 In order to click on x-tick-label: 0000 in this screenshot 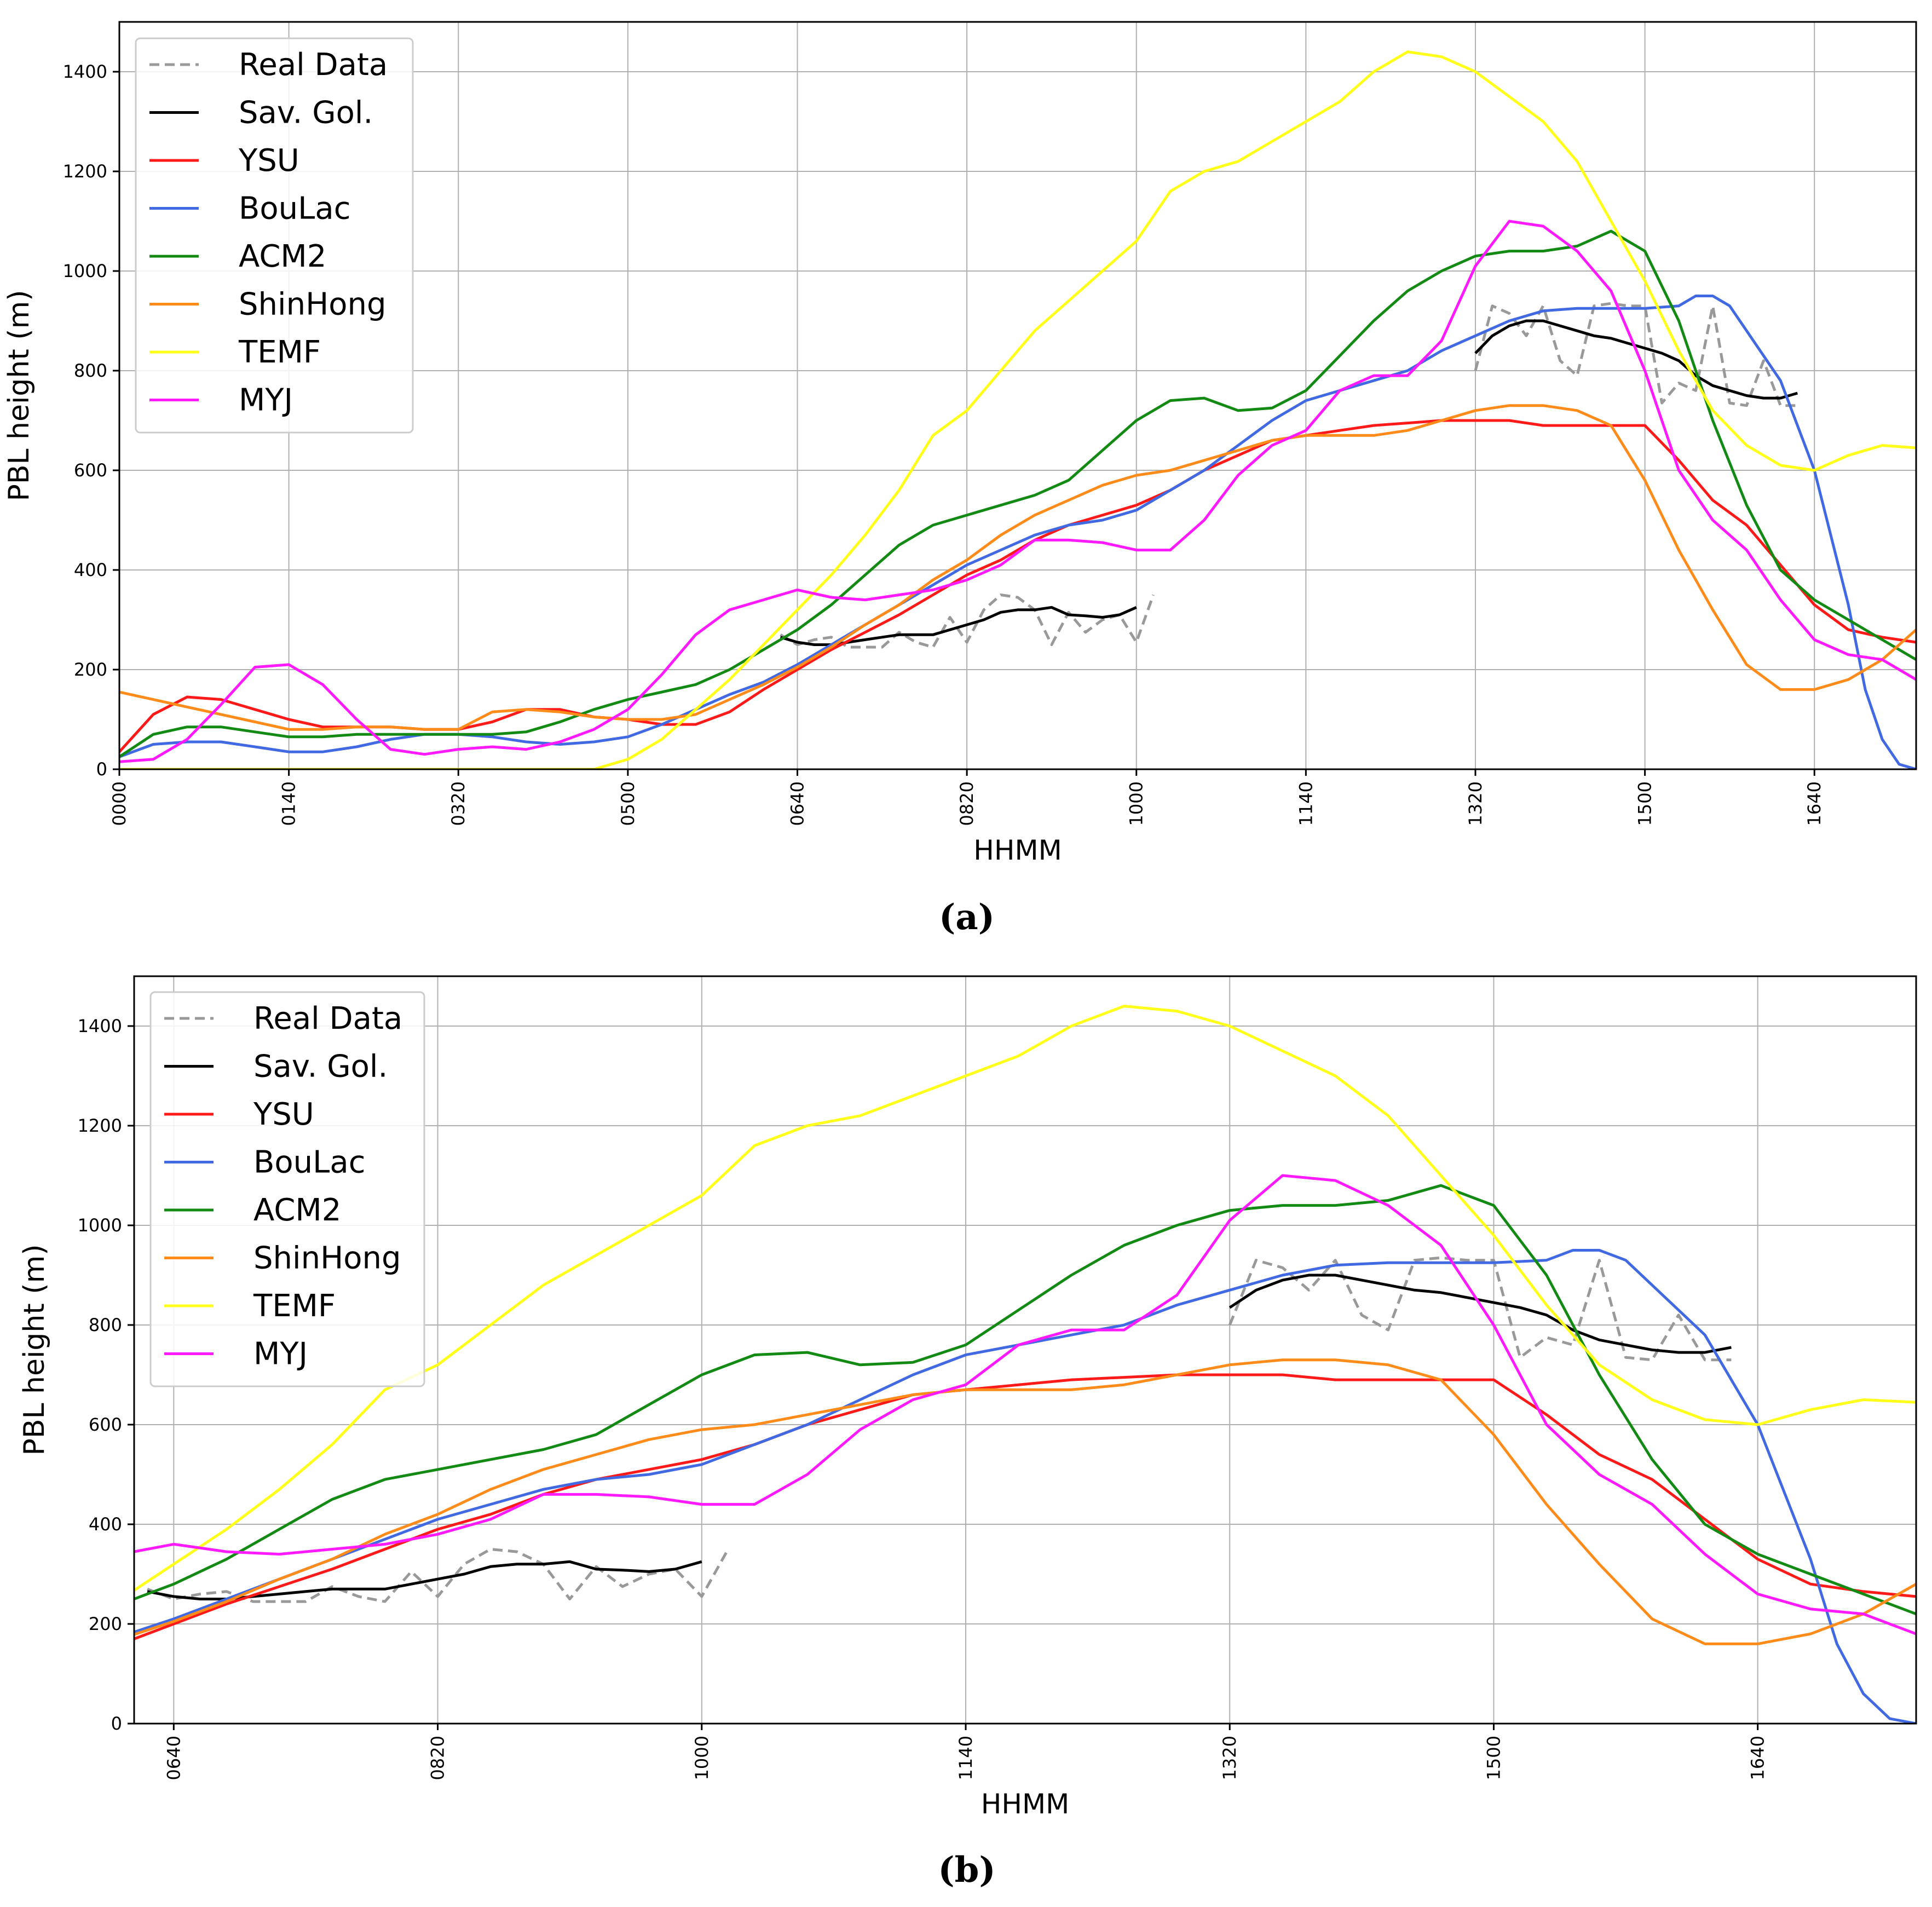, I will do `click(119, 803)`.